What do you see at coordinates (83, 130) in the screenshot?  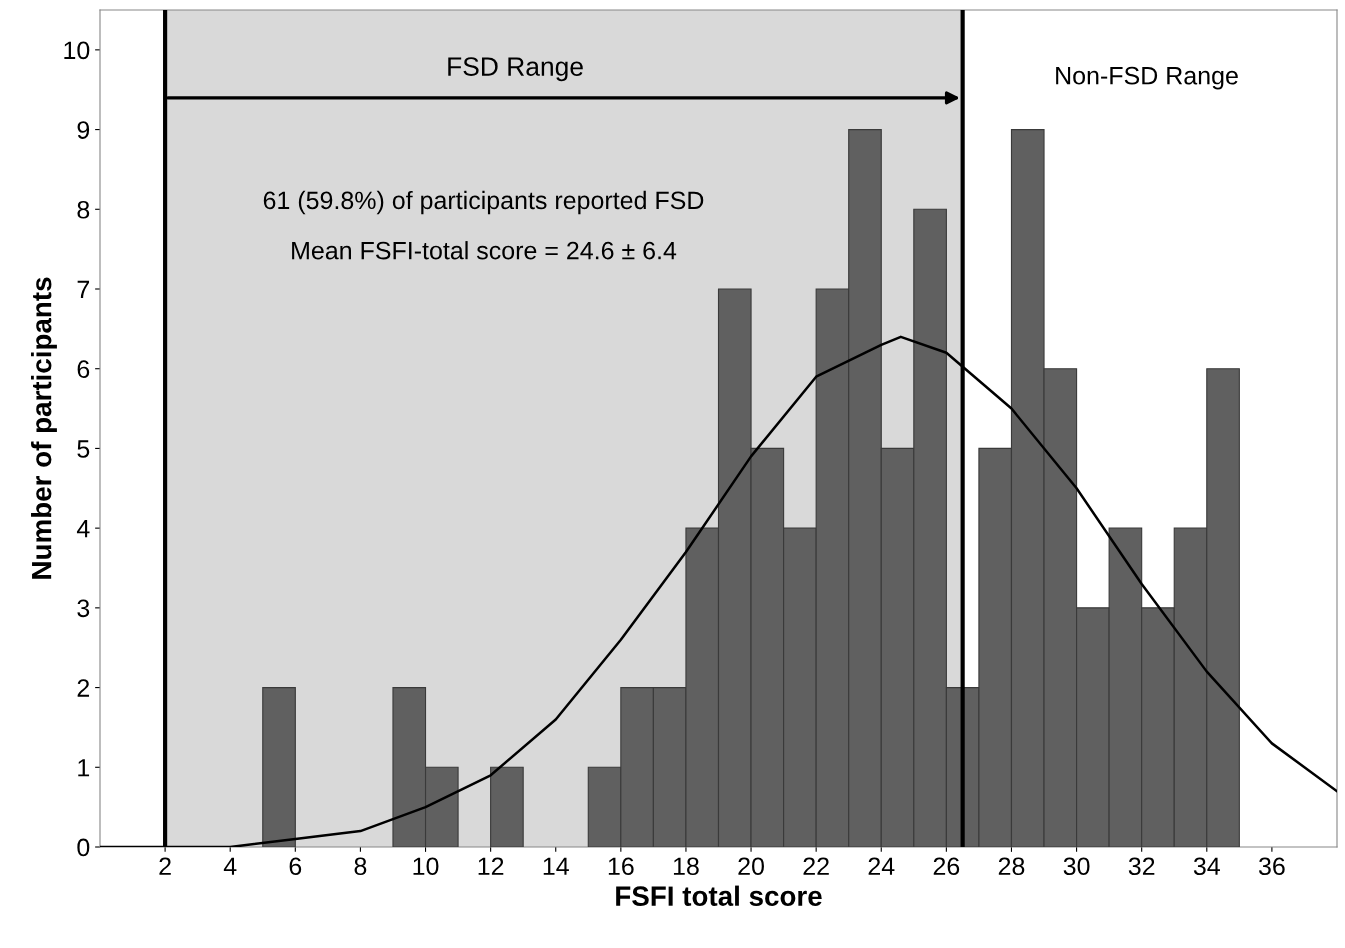 I see `y-tick-label: 9` at bounding box center [83, 130].